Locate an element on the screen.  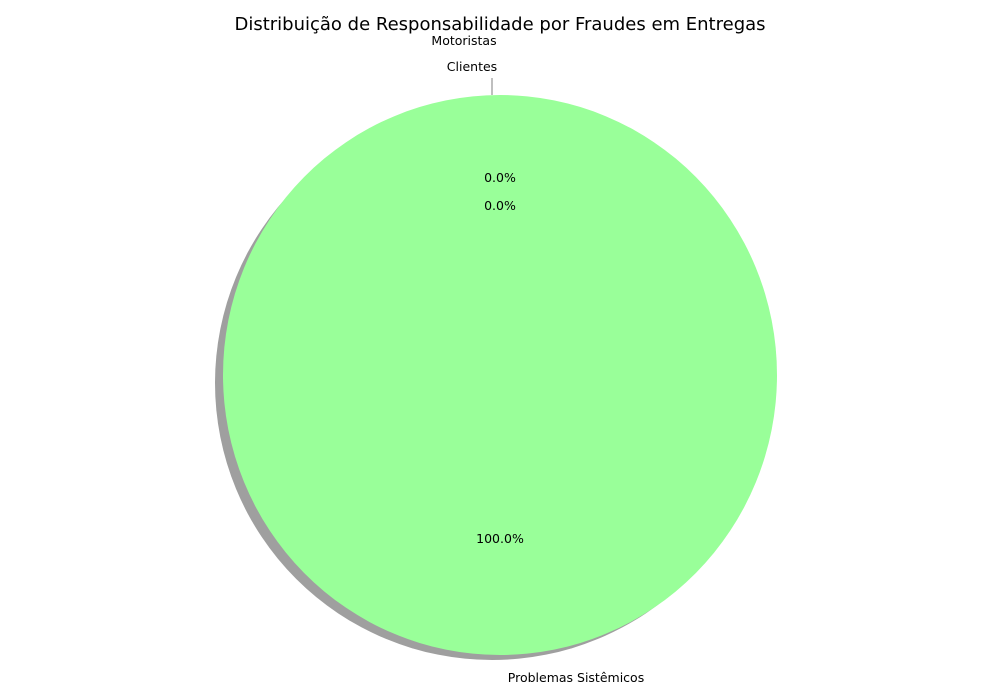
slice-pct-motoristas: 0.0% is located at coordinates (500, 177).